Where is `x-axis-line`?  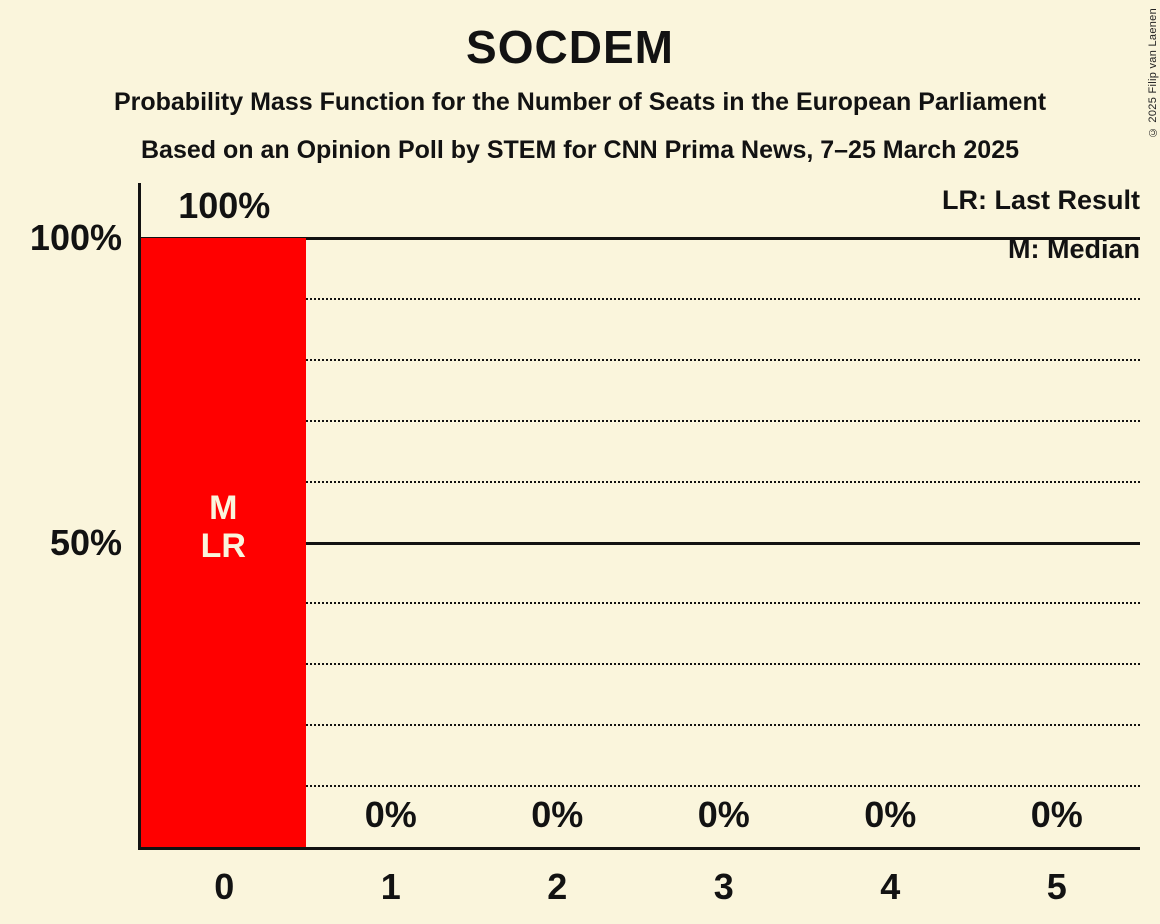
x-axis-line is located at coordinates (639, 848).